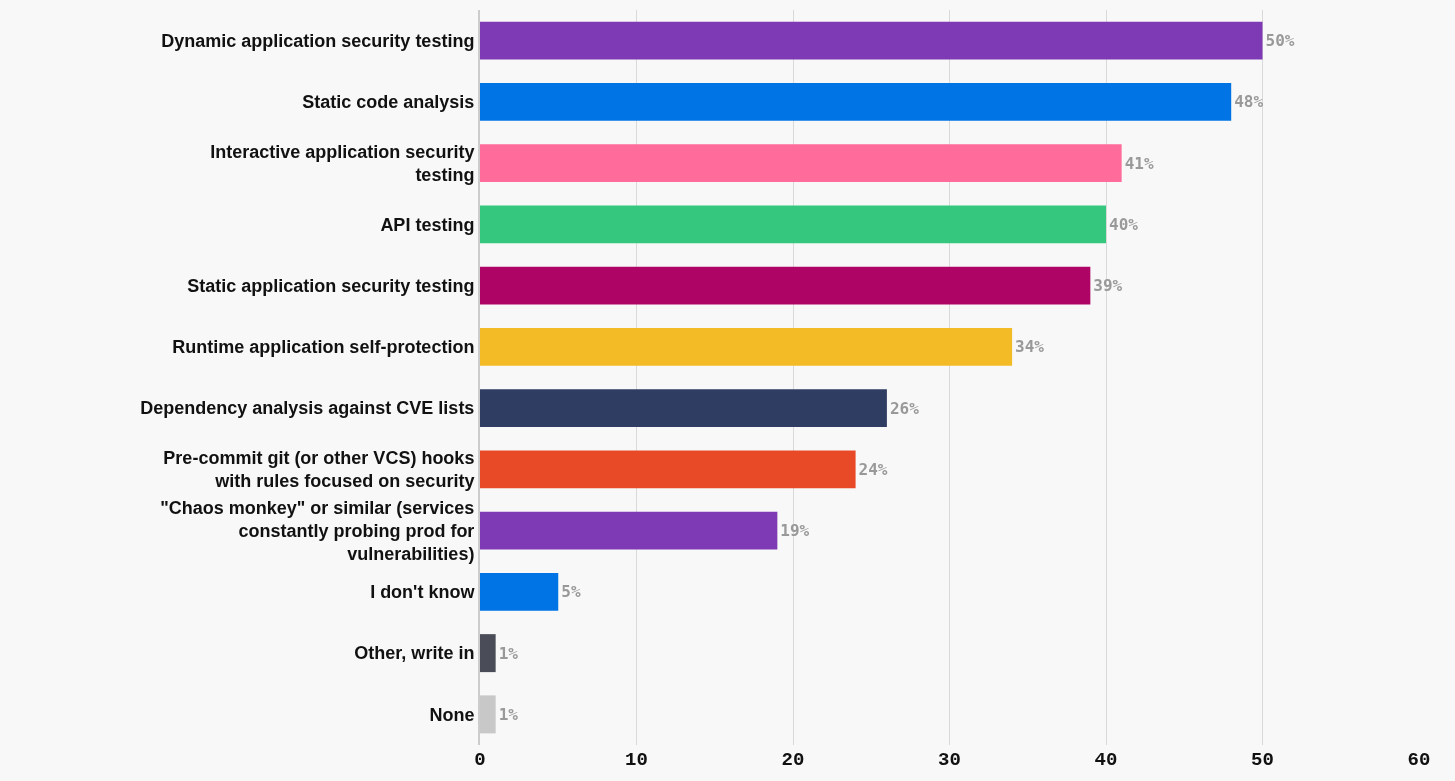 The image size is (1455, 781). What do you see at coordinates (323, 347) in the screenshot?
I see `y-tick-label: Runtime application self-protection` at bounding box center [323, 347].